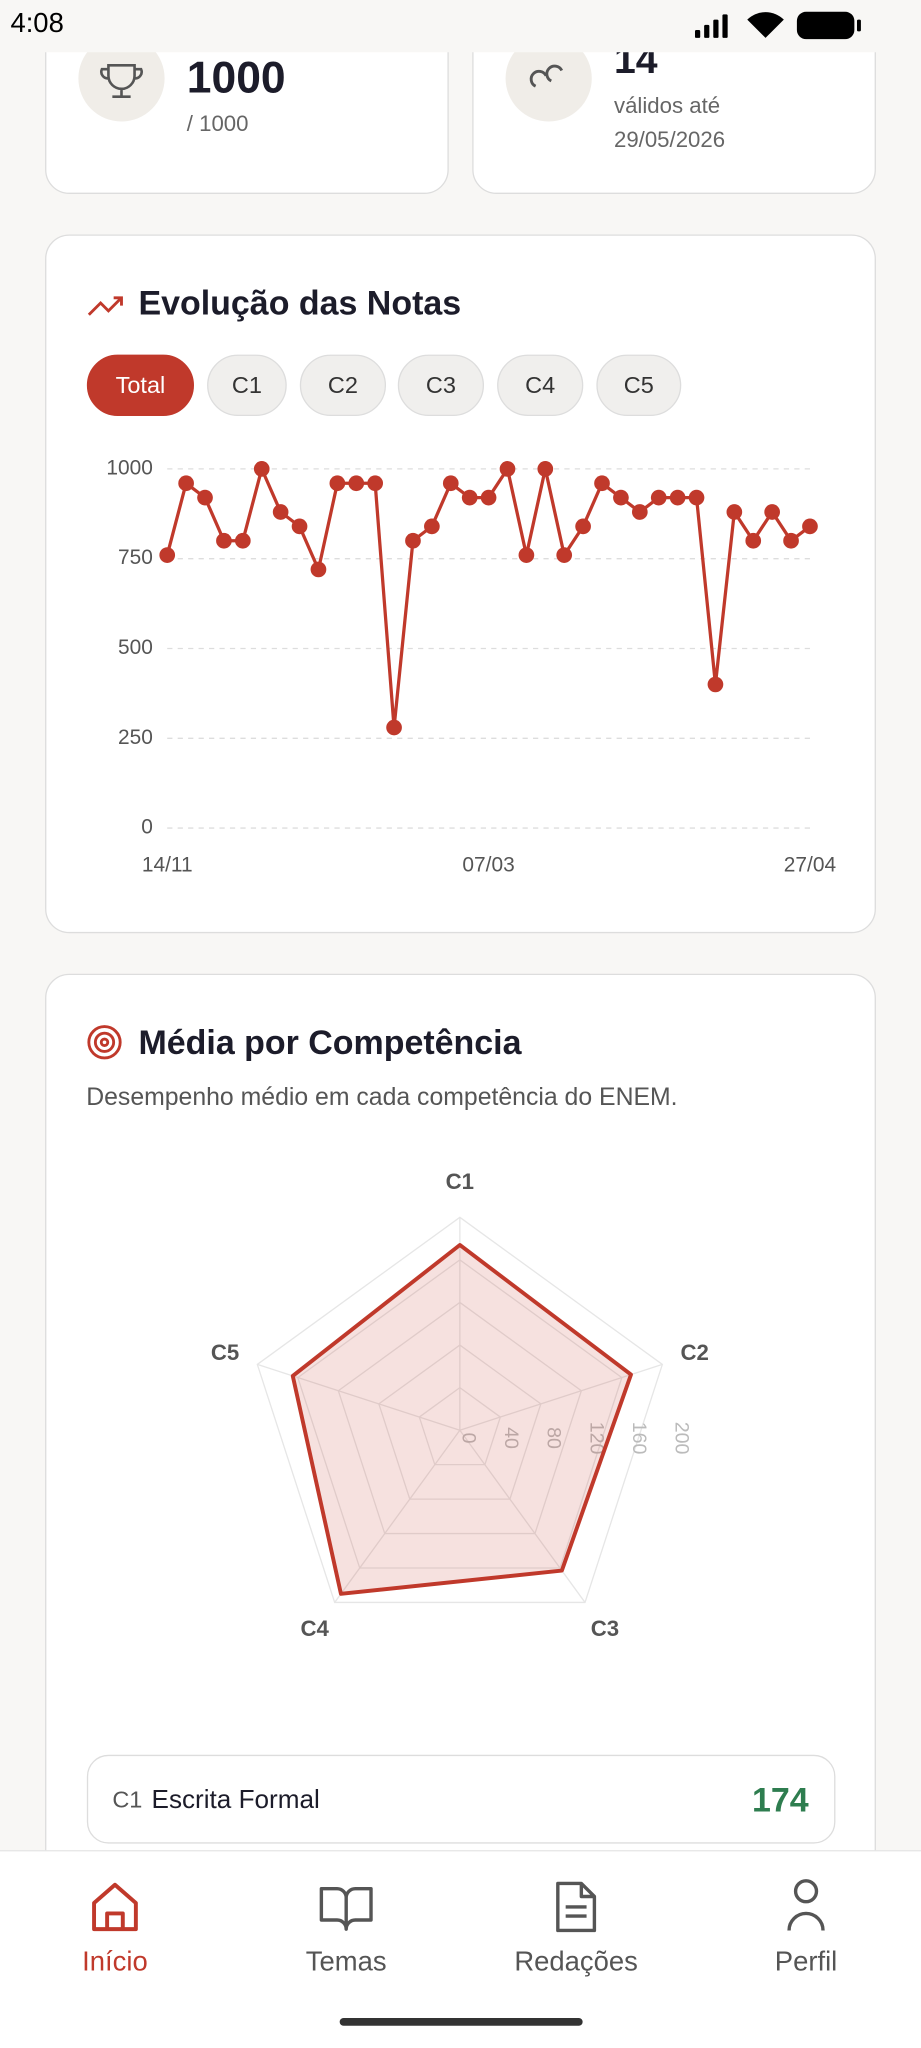  Describe the element at coordinates (129, 467) in the screenshot. I see `y-tick-label: 1000` at that location.